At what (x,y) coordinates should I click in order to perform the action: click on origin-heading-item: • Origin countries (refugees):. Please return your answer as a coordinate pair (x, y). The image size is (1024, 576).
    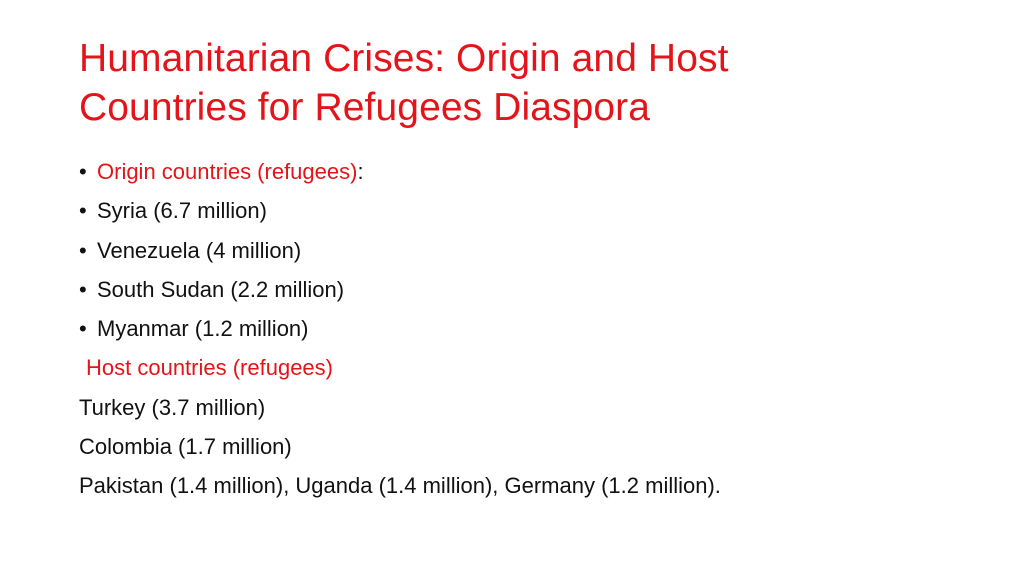
    Looking at the image, I should click on (529, 171).